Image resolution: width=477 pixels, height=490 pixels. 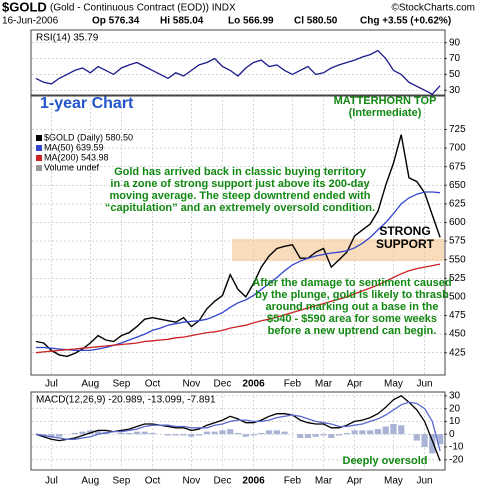 I want to click on change: Chg +3.55 (+0.62%), so click(x=405, y=21).